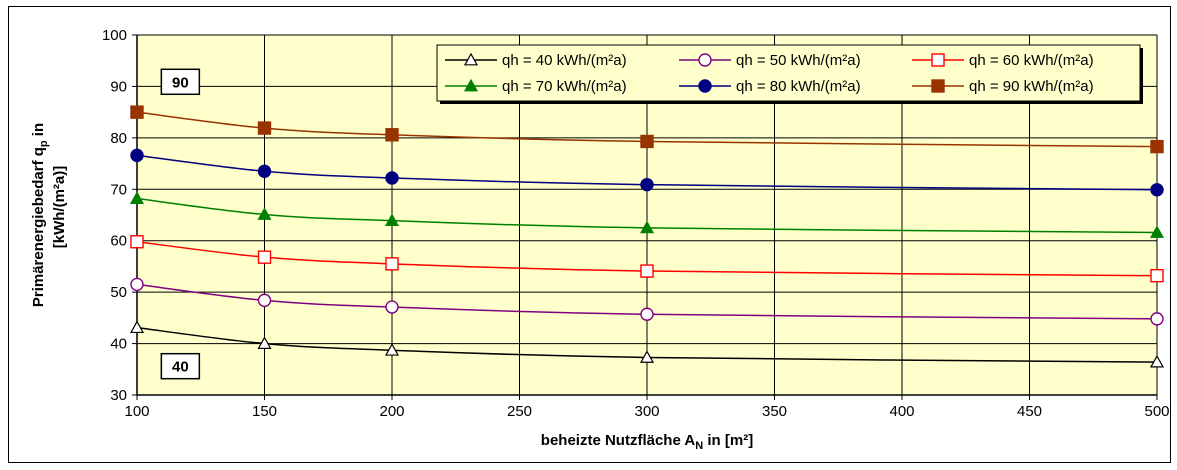 The image size is (1177, 470). I want to click on y-tick-label: 30, so click(118, 395).